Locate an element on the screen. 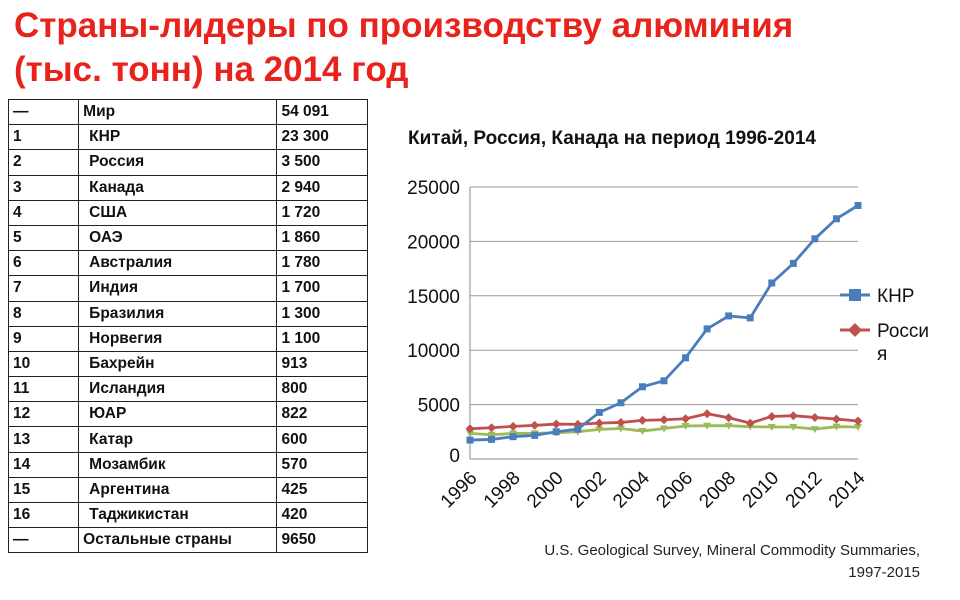  rank-cell: 5 is located at coordinates (43, 238).